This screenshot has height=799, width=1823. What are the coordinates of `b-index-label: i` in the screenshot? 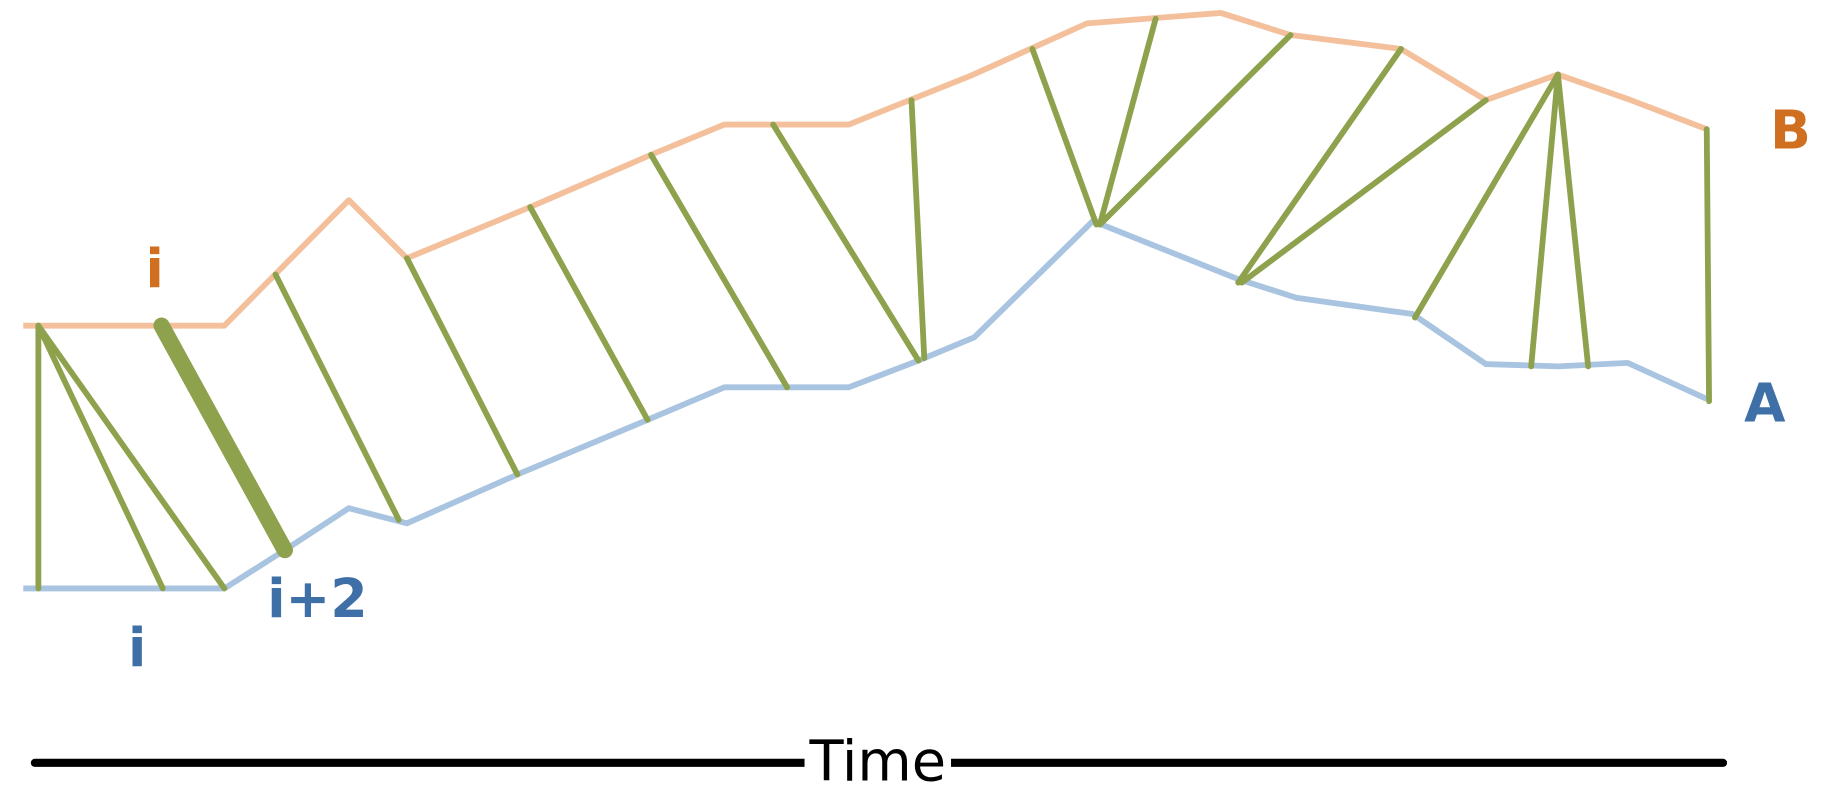 It's located at (154, 268).